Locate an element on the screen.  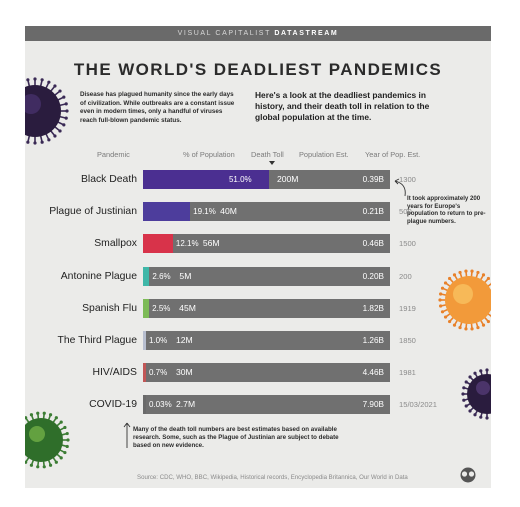
column-header-year: Year of Pop. Est. is located at coordinates (393, 154).